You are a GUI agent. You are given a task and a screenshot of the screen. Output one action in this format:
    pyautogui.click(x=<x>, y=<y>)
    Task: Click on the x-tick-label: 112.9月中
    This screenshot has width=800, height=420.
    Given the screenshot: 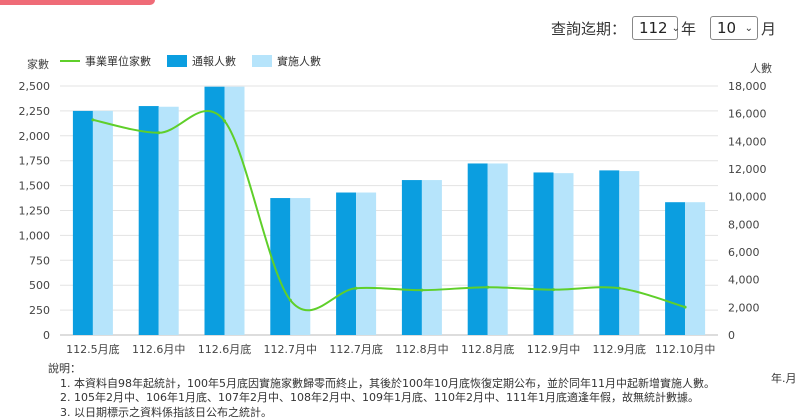 What is the action you would take?
    pyautogui.click(x=554, y=349)
    